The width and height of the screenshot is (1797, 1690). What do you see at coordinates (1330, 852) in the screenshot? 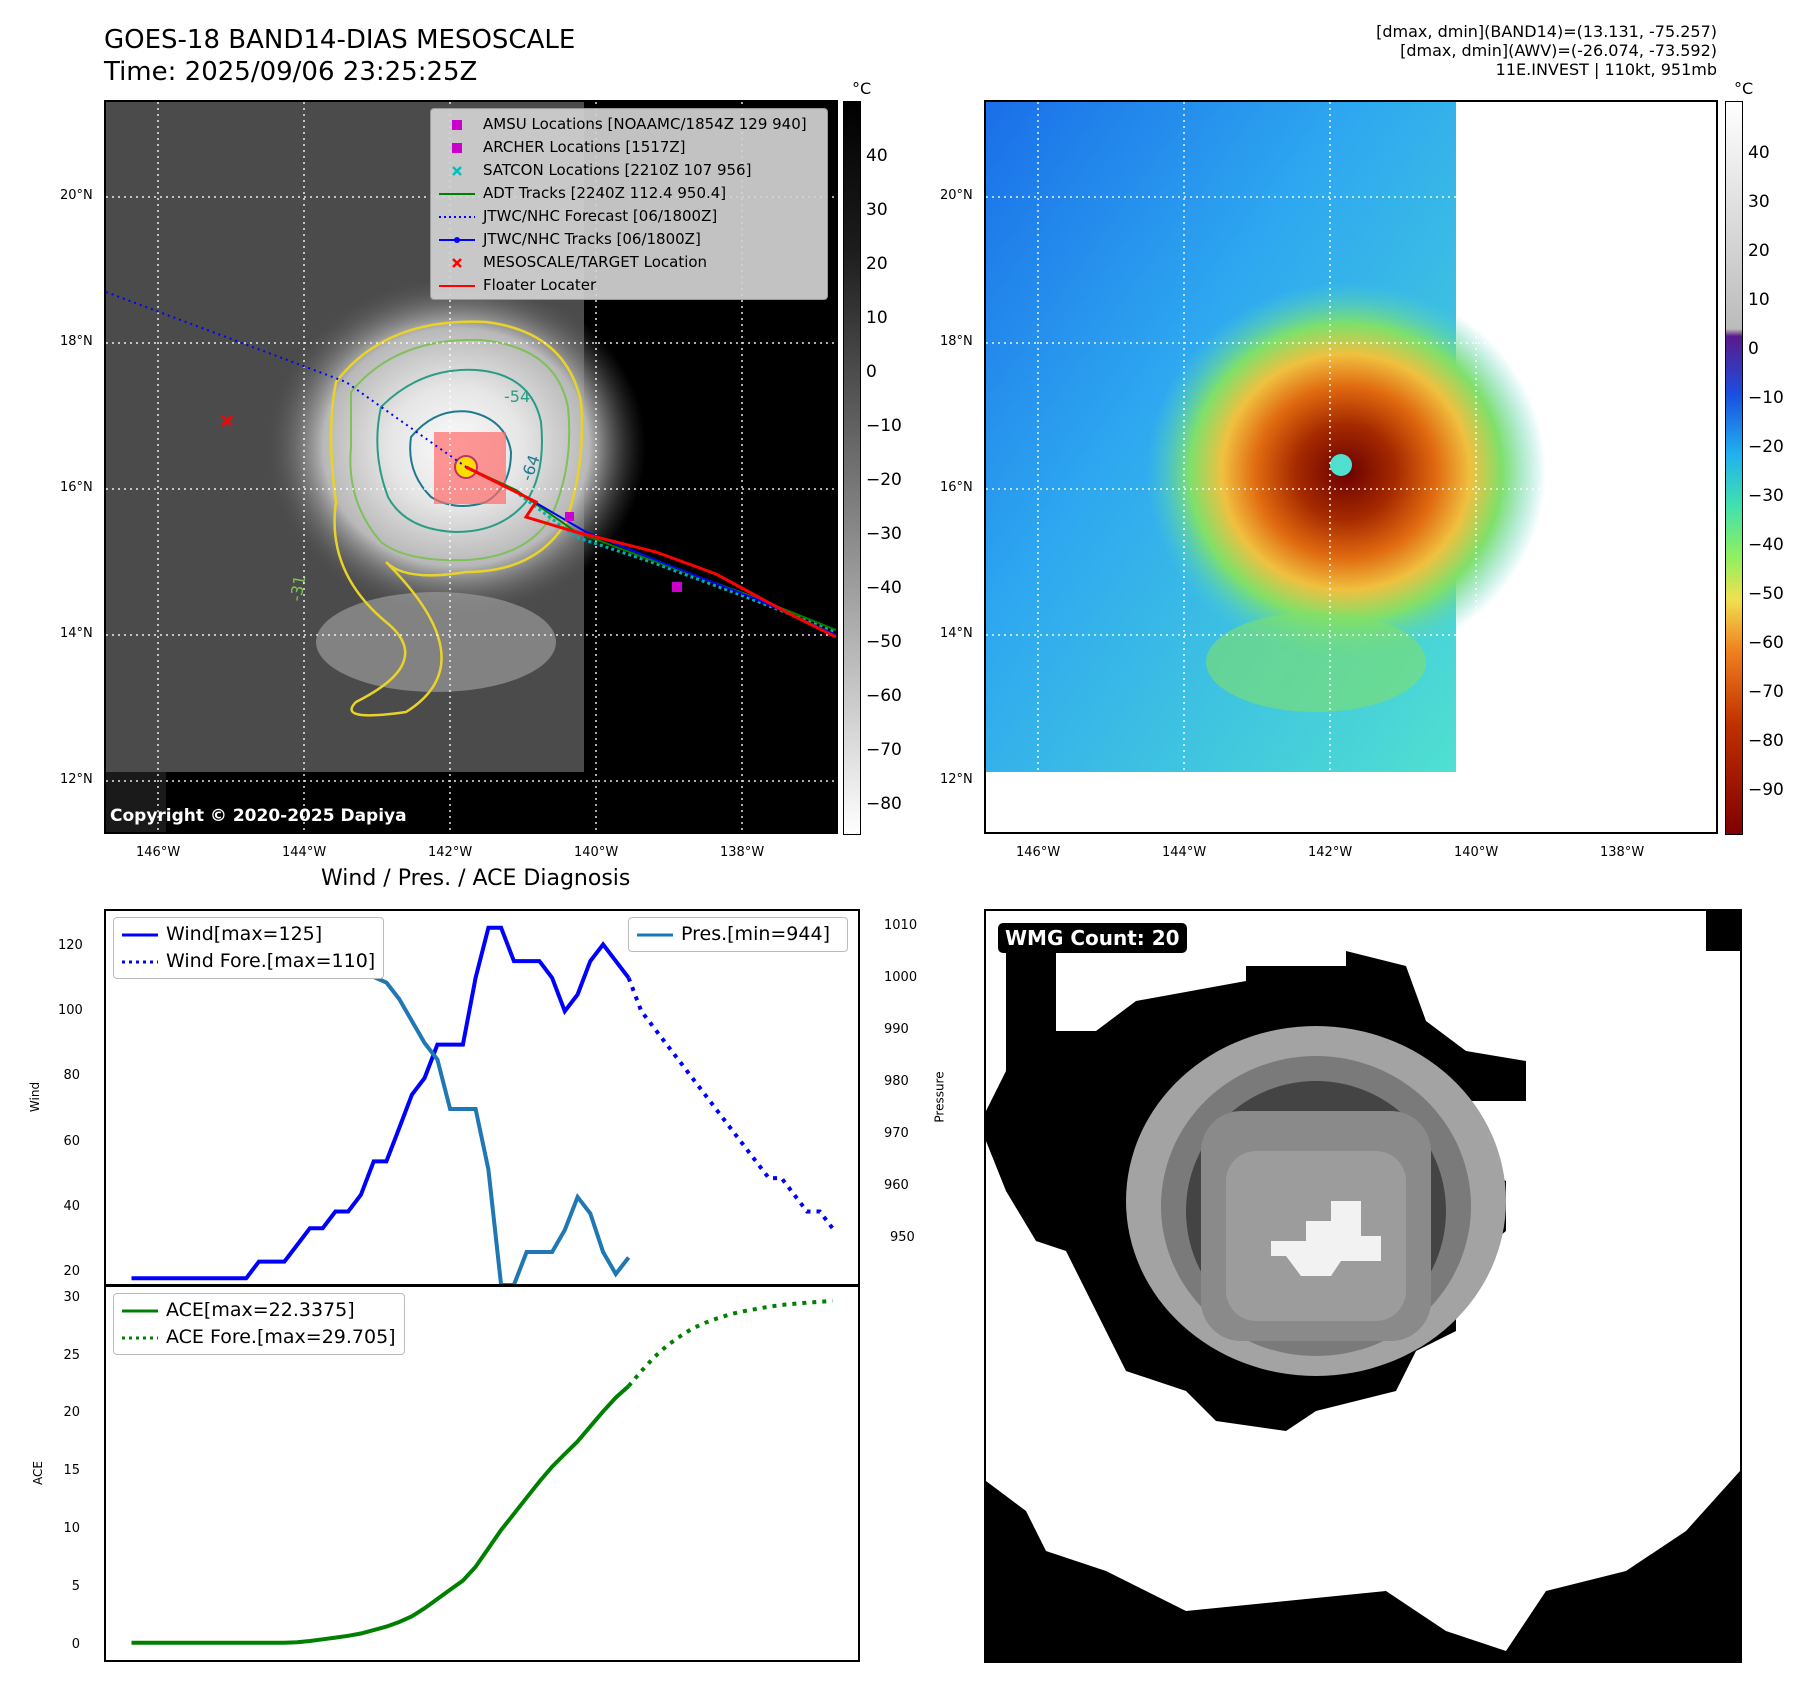
I see `wv-lon-label: 142°W` at bounding box center [1330, 852].